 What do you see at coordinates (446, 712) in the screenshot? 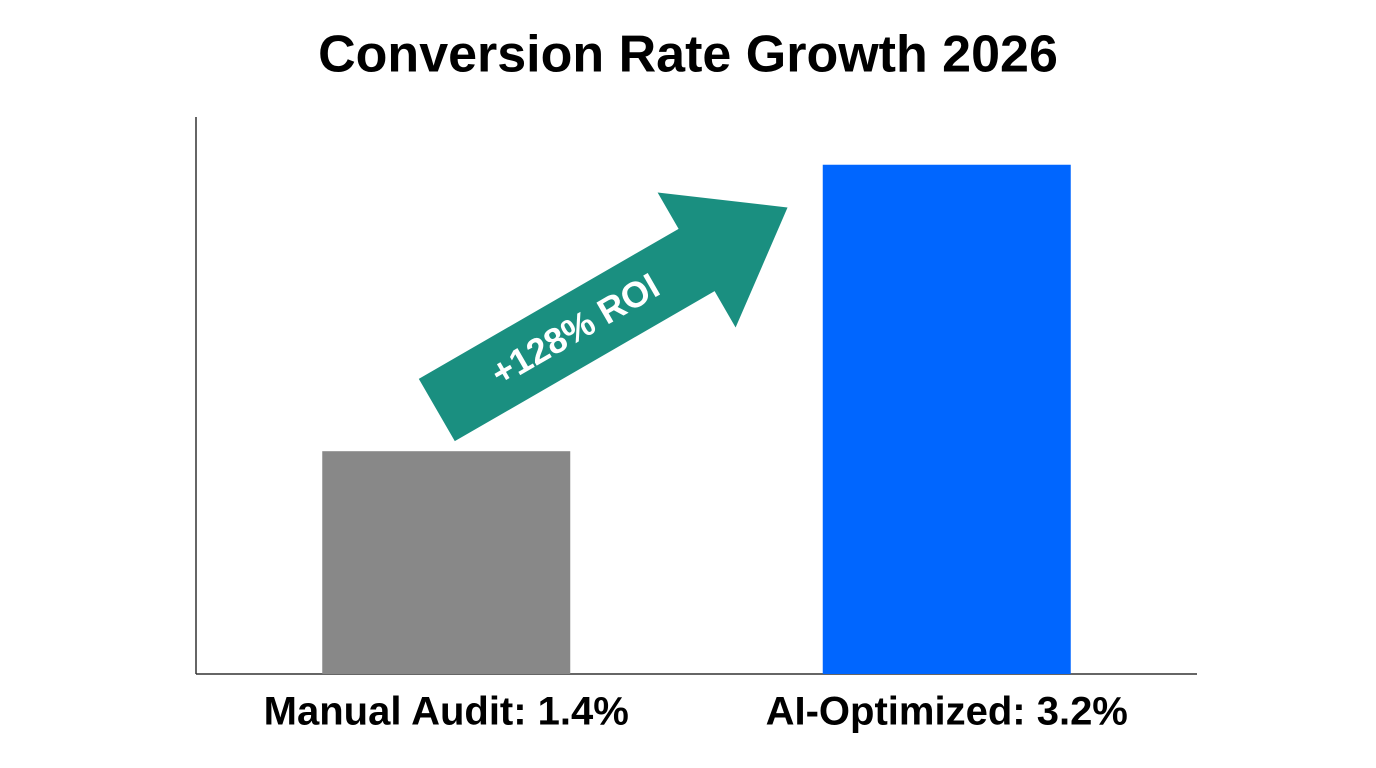
I see `x-tick-label: Manual Audit: 1.4%` at bounding box center [446, 712].